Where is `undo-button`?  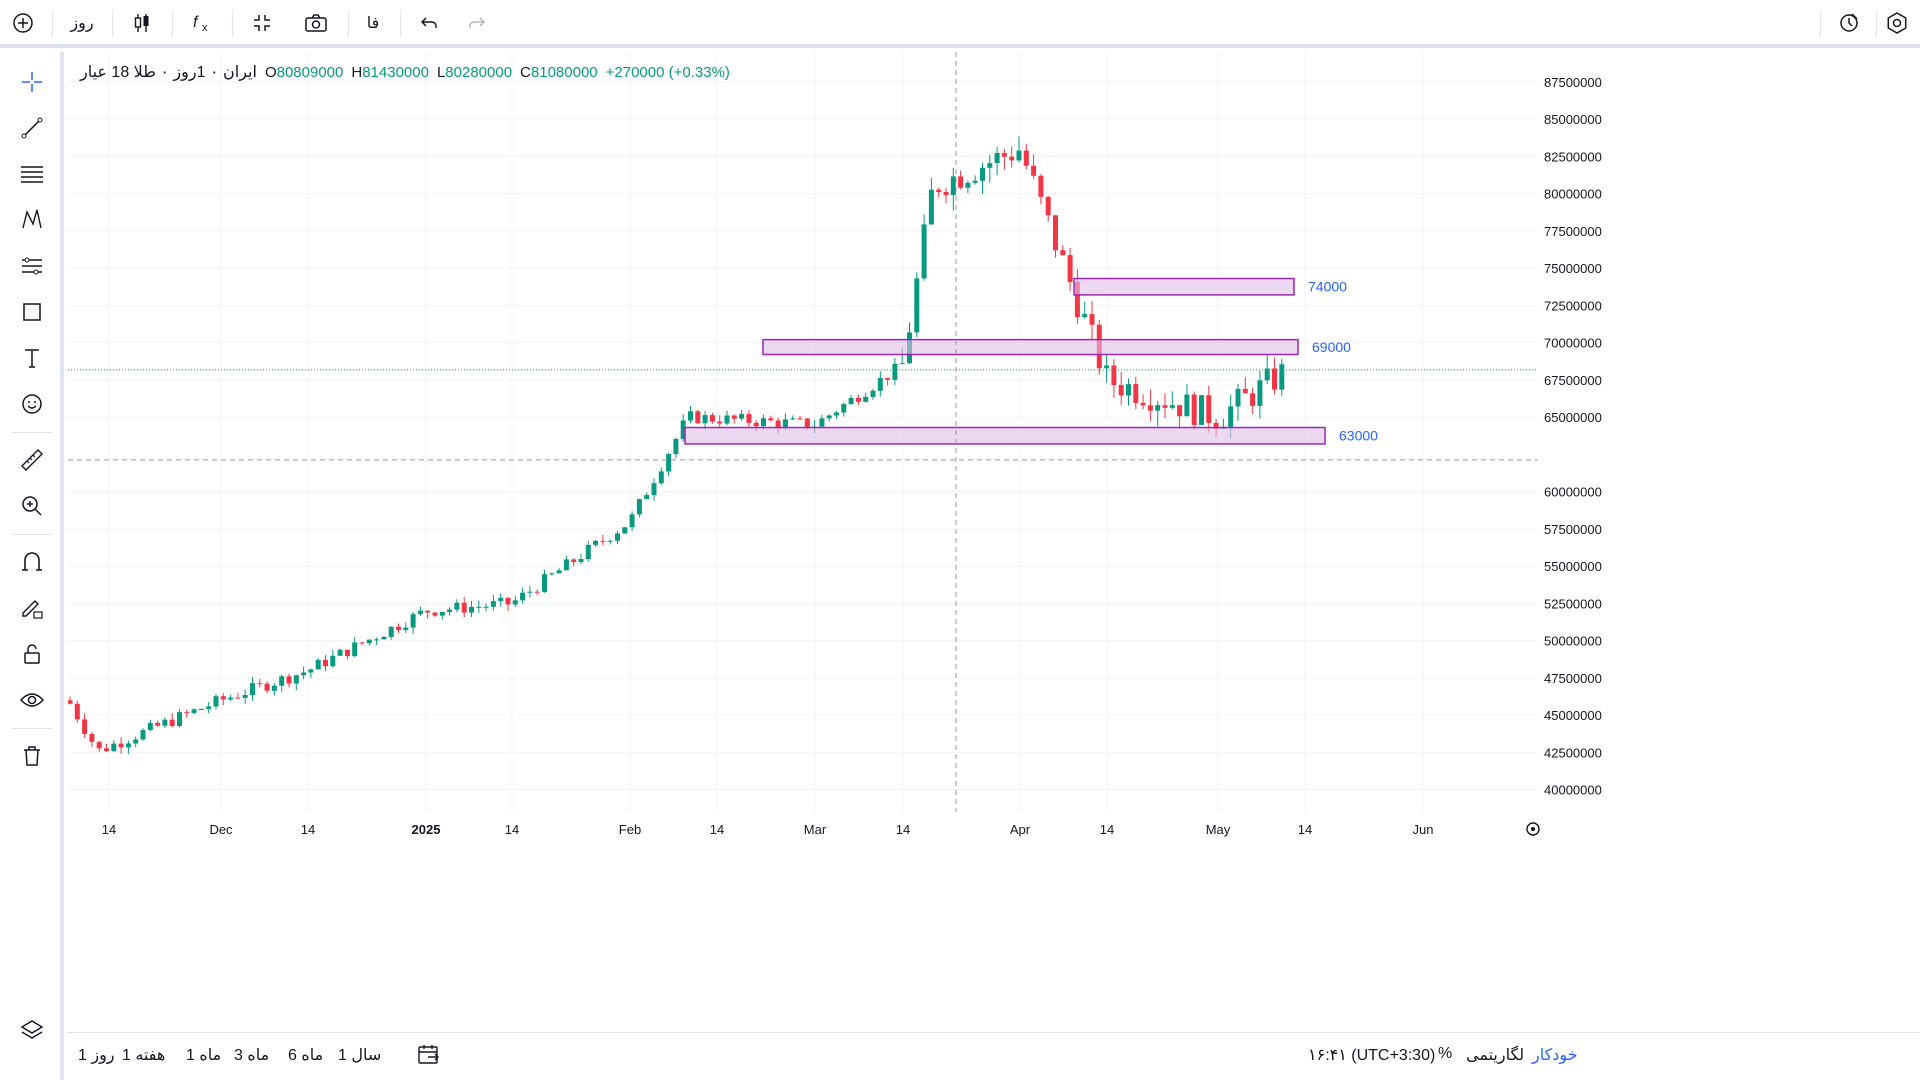 undo-button is located at coordinates (429, 23).